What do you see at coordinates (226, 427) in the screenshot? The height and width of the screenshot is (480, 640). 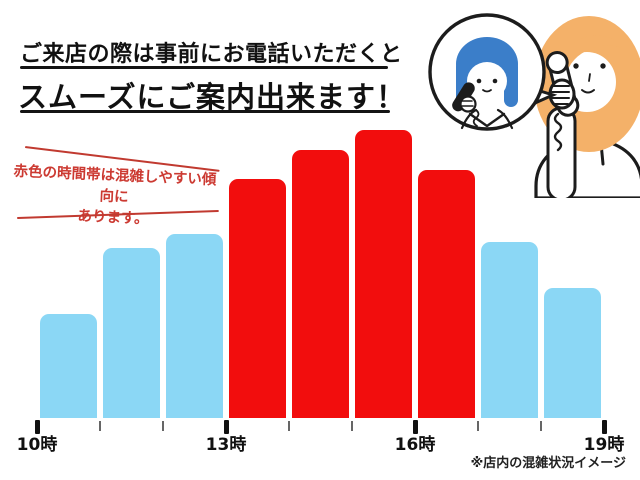 I see `x-axis-tick-13h` at bounding box center [226, 427].